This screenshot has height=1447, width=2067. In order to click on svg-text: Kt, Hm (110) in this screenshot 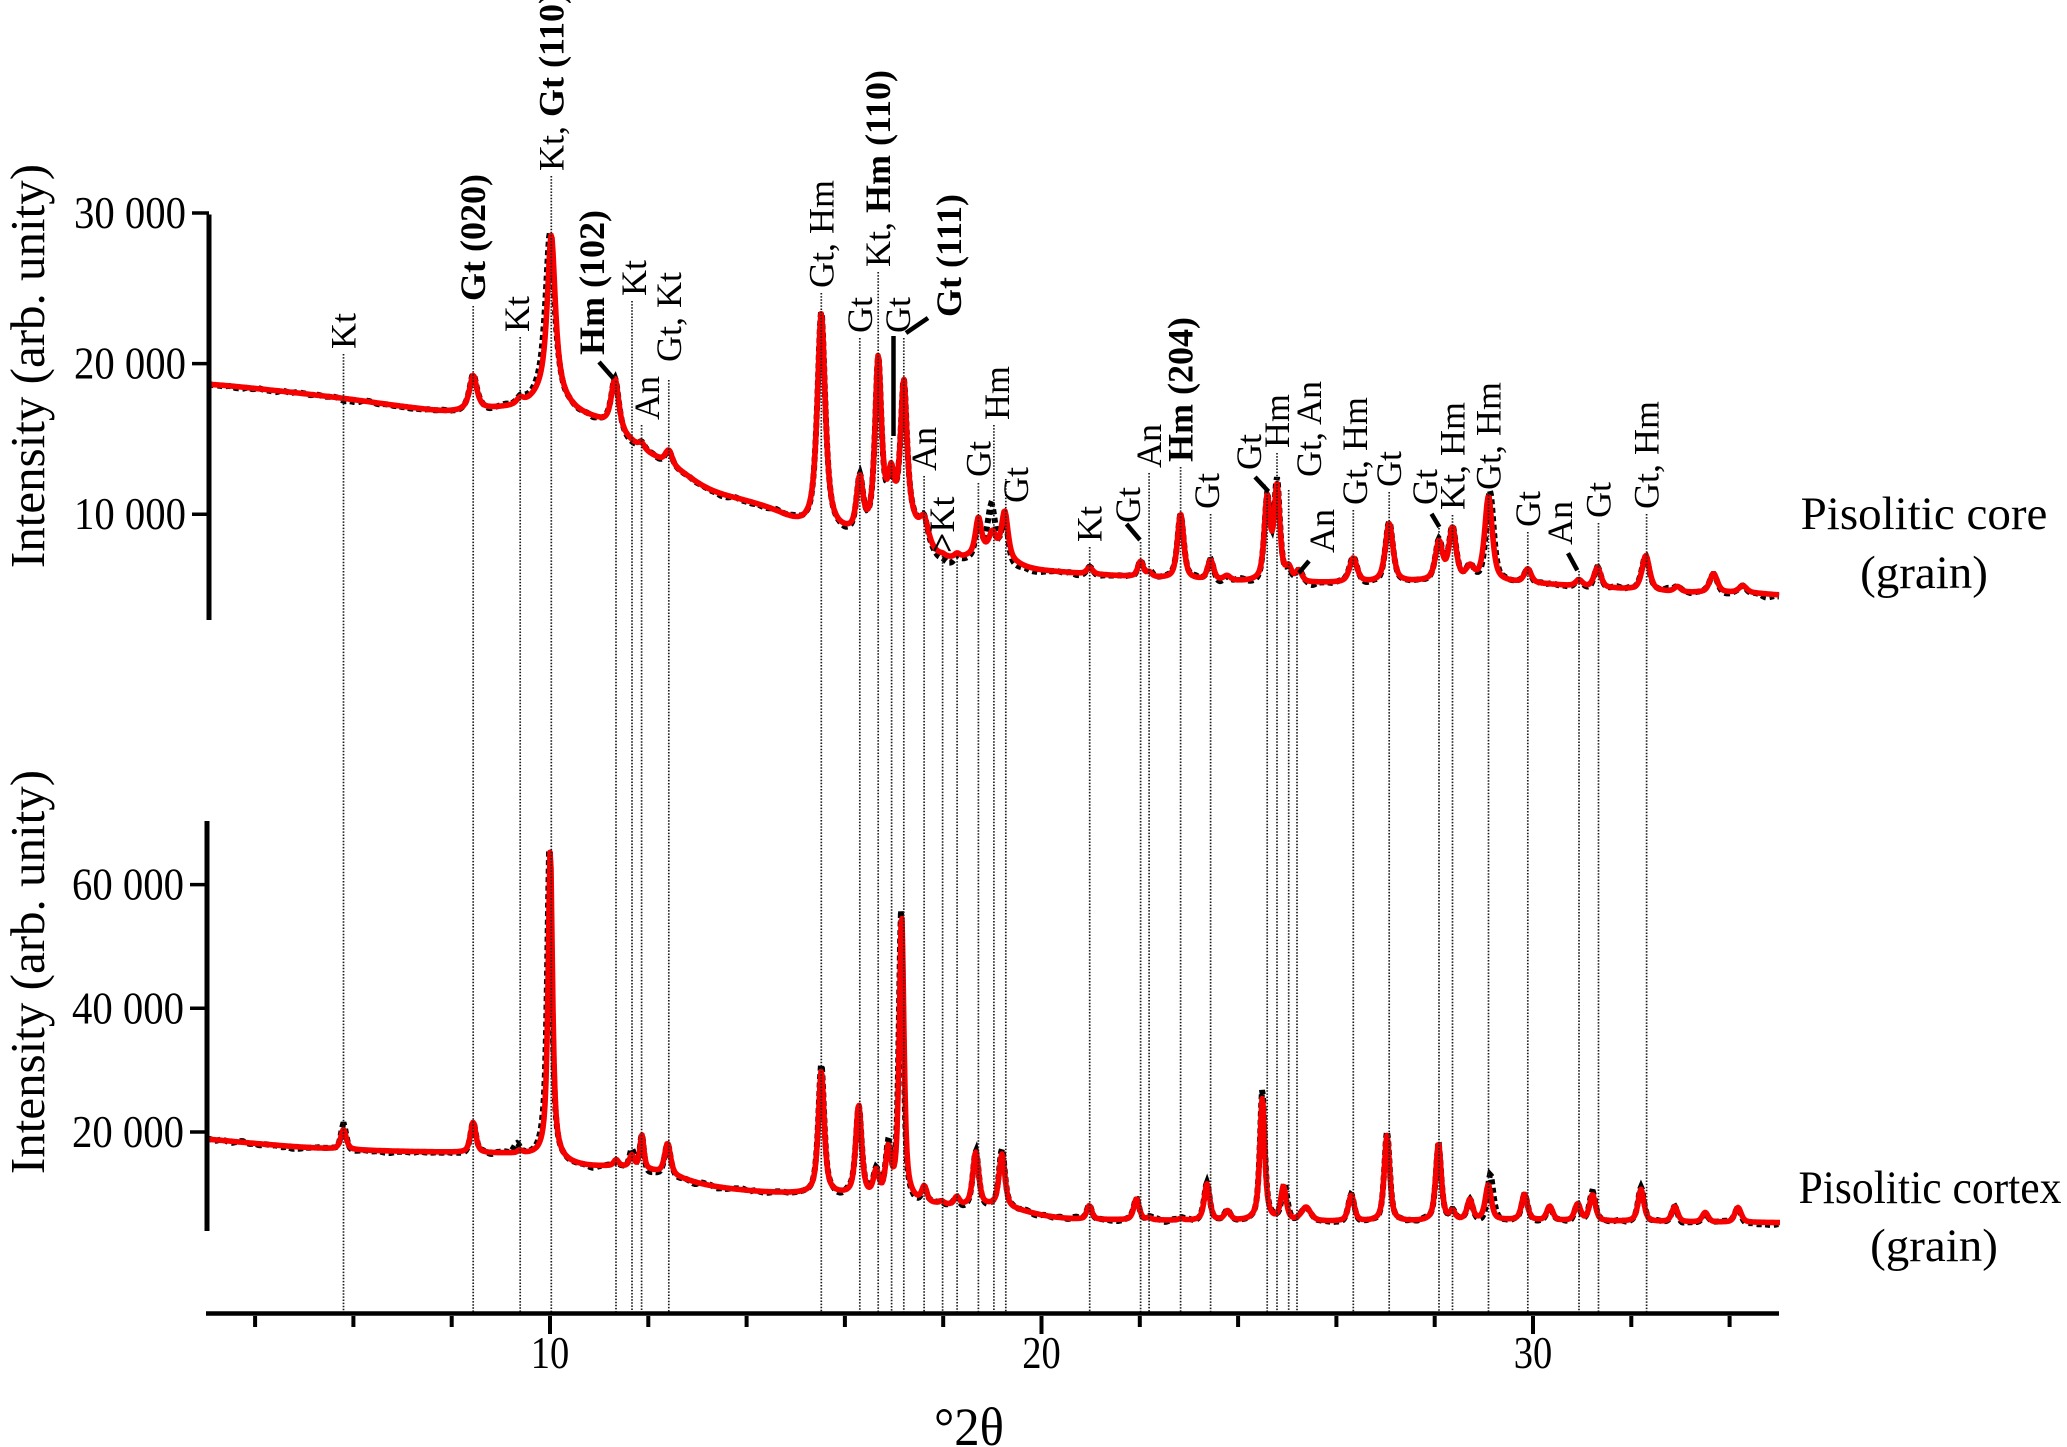, I will do `click(878, 168)`.